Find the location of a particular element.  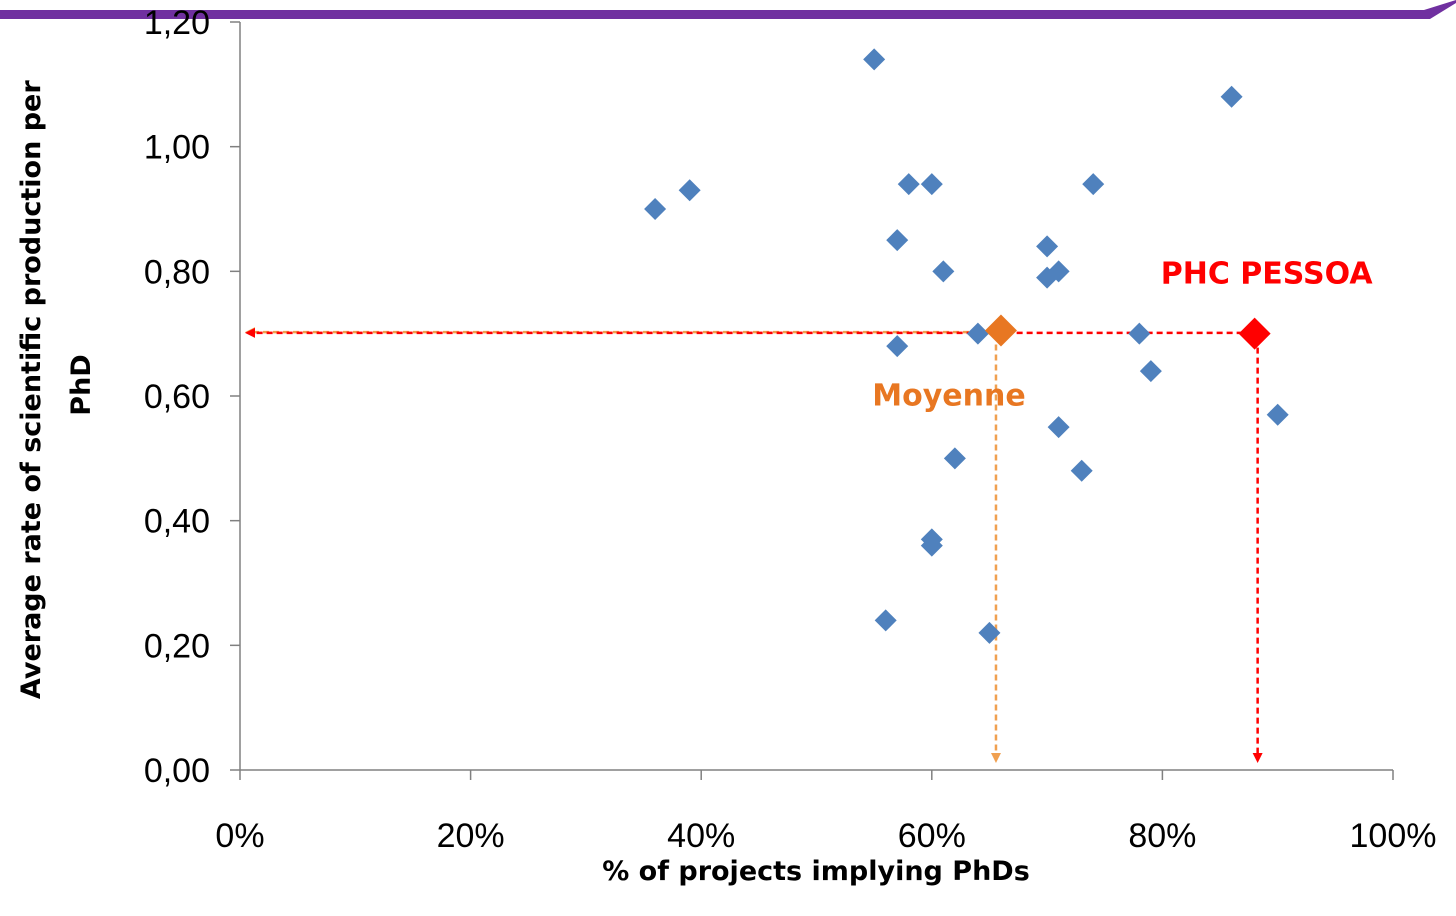

y-tick-label: 0,80 is located at coordinates (177, 272).